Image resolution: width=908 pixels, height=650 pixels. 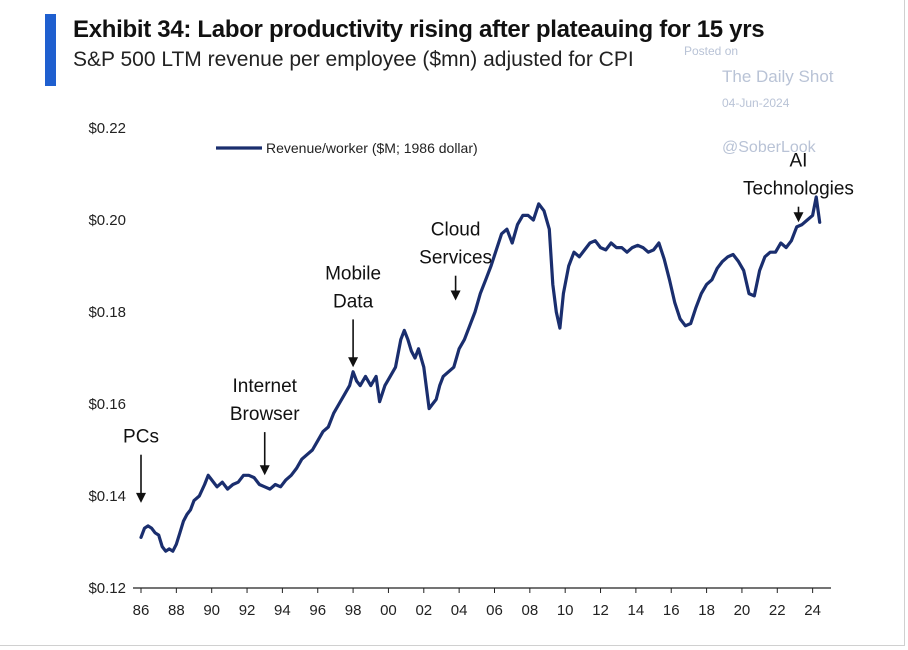 What do you see at coordinates (353, 301) in the screenshot?
I see `annotation-label: Data` at bounding box center [353, 301].